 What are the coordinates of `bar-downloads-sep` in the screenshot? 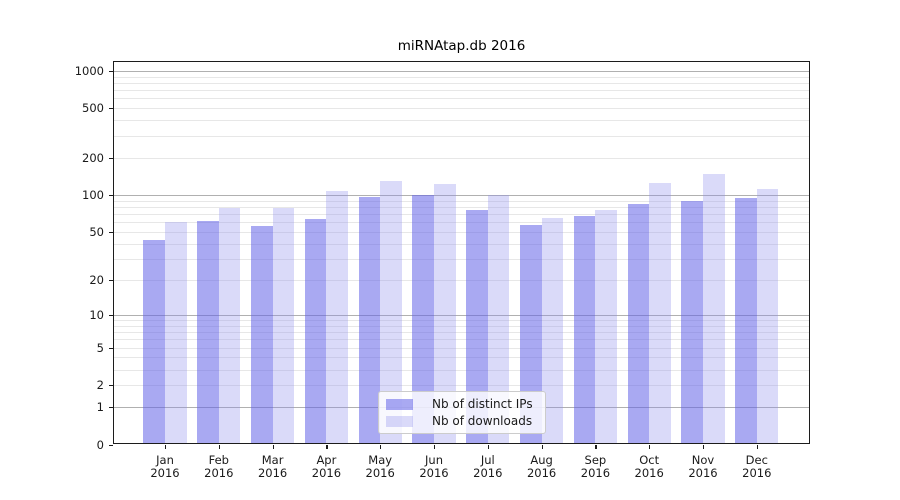 It's located at (606, 327).